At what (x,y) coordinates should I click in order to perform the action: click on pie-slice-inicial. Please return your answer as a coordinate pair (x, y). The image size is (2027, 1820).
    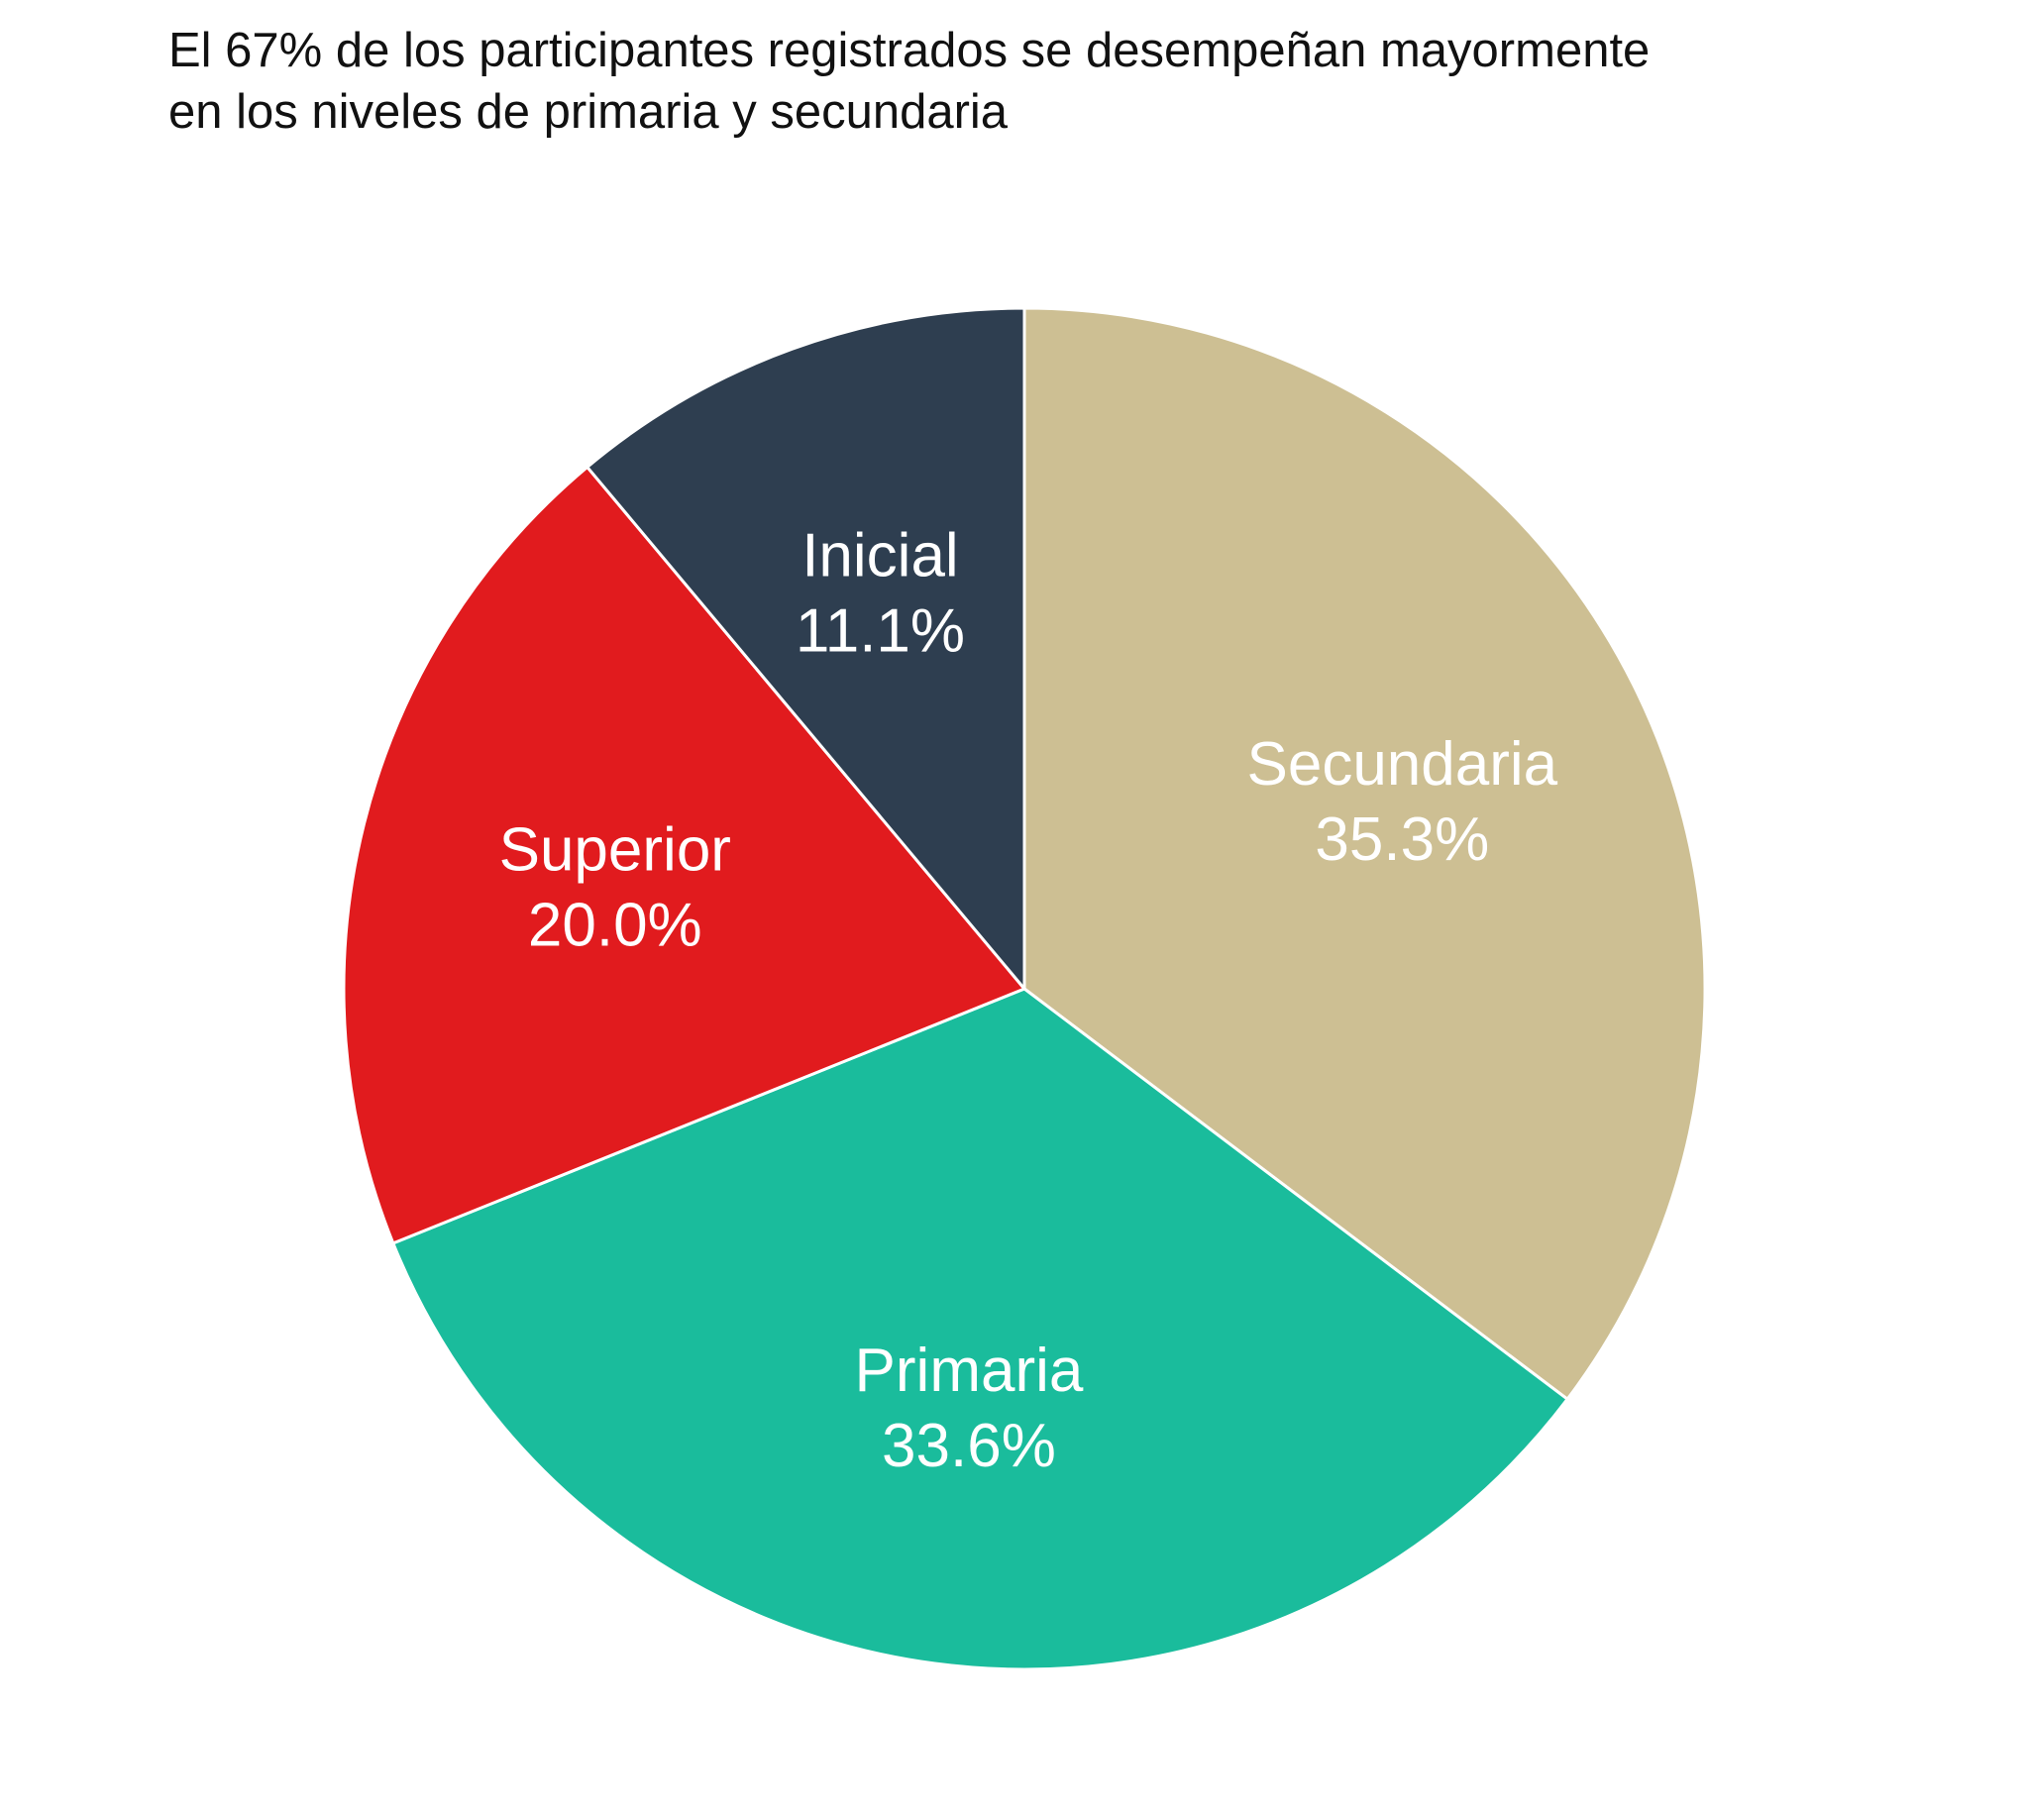
    Looking at the image, I should click on (806, 648).